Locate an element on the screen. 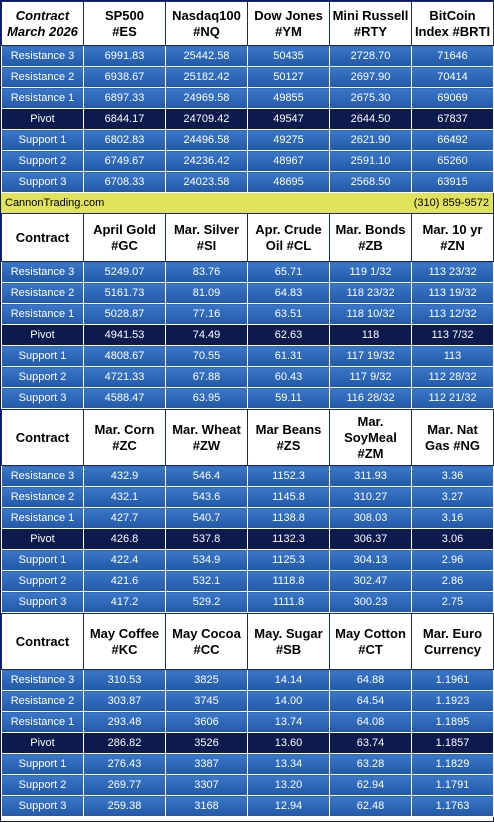 The image size is (494, 822). price-cell: 6991.83 is located at coordinates (124, 56).